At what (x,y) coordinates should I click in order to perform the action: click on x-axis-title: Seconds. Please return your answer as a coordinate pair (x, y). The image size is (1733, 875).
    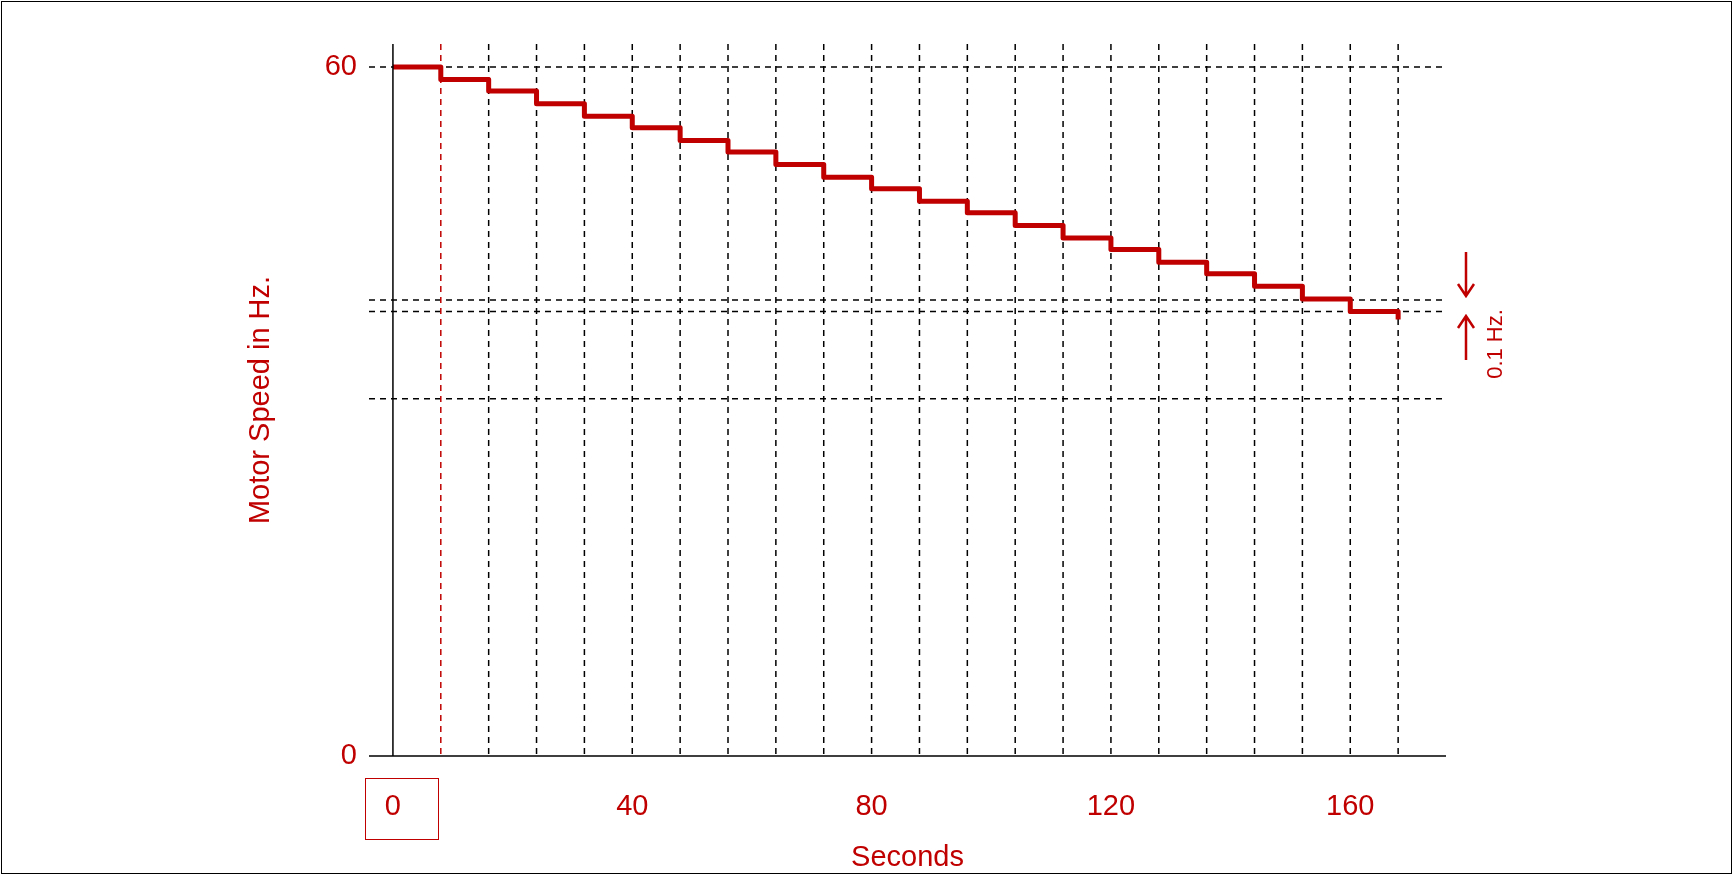
    Looking at the image, I should click on (907, 855).